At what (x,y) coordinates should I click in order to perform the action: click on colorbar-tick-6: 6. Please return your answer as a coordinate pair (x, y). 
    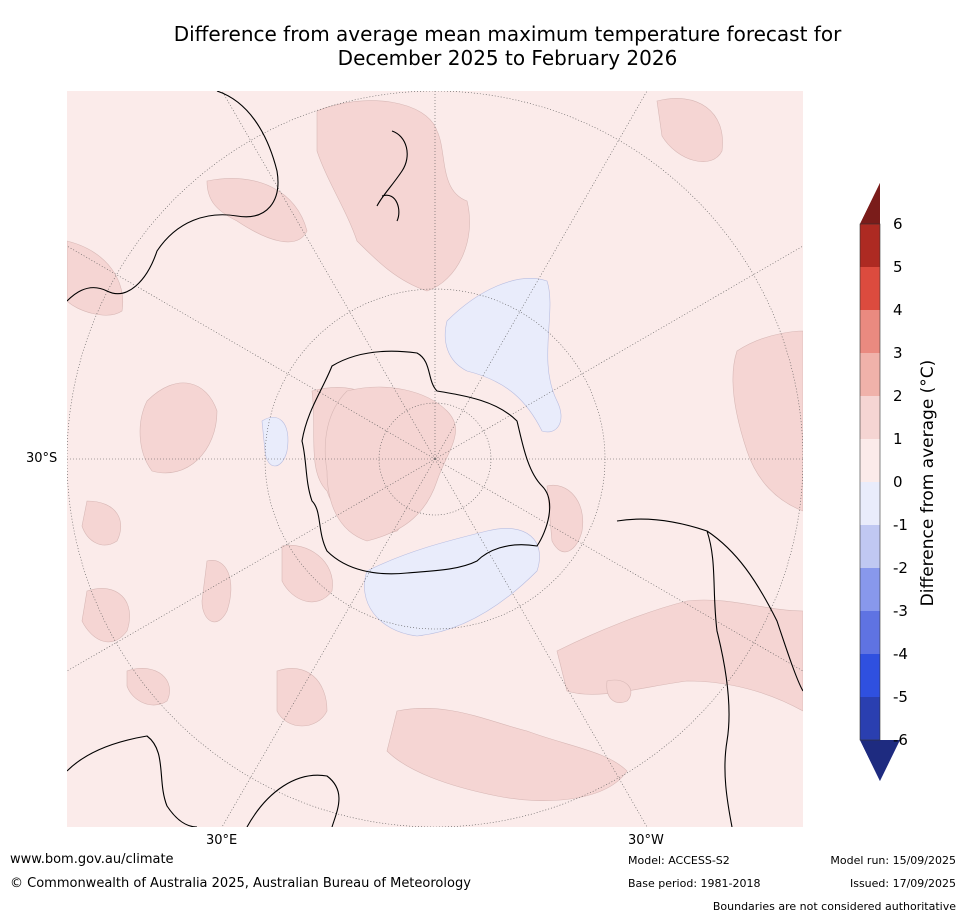
    Looking at the image, I should click on (898, 224).